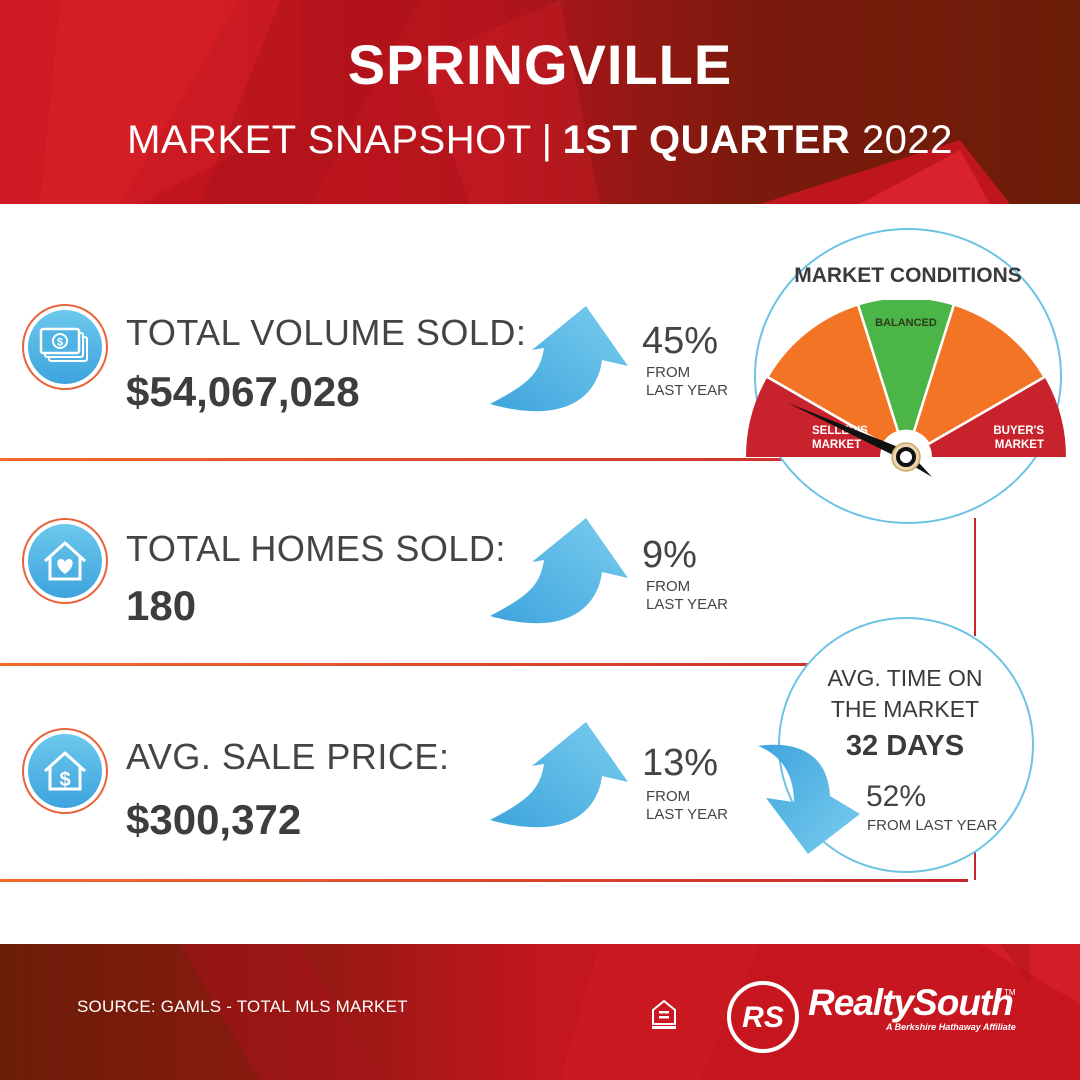  I want to click on realtysouth-logo-icon: RS, so click(763, 1017).